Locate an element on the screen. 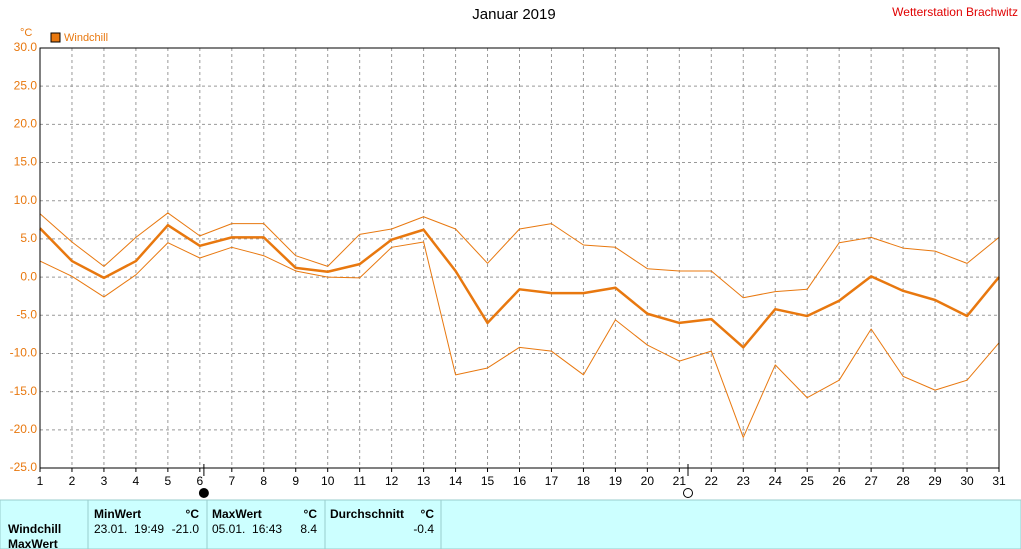  col-header: MinWert is located at coordinates (117, 514).